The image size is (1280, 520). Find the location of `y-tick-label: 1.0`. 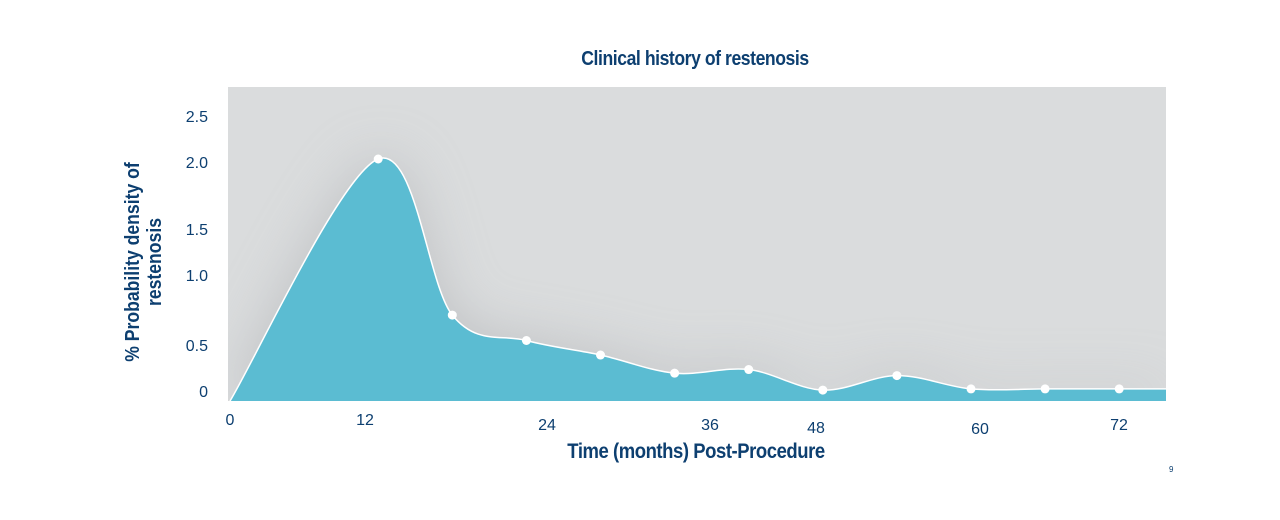

y-tick-label: 1.0 is located at coordinates (197, 276).